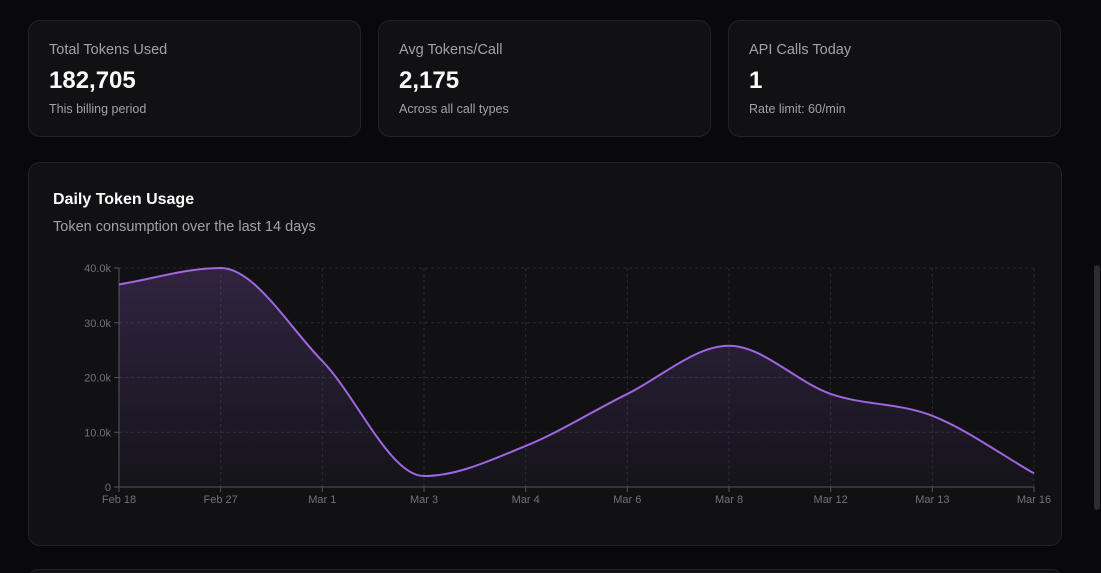 The height and width of the screenshot is (573, 1101). What do you see at coordinates (756, 80) in the screenshot?
I see `stat-value: 1` at bounding box center [756, 80].